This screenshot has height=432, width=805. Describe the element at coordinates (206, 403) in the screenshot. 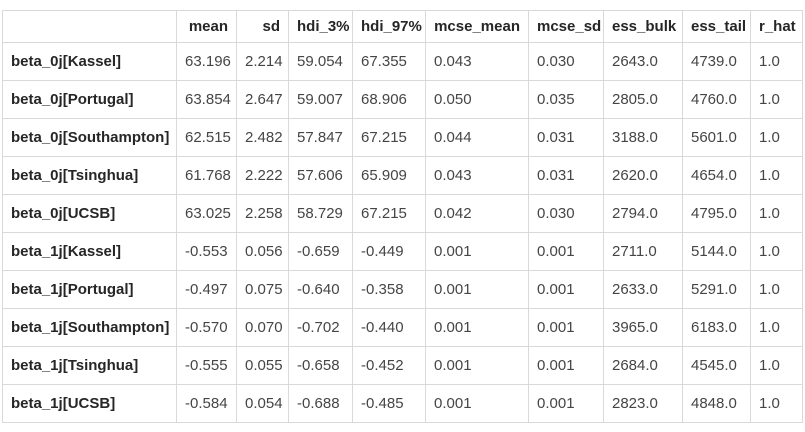

I see `cell-mean: -0.584` at that location.